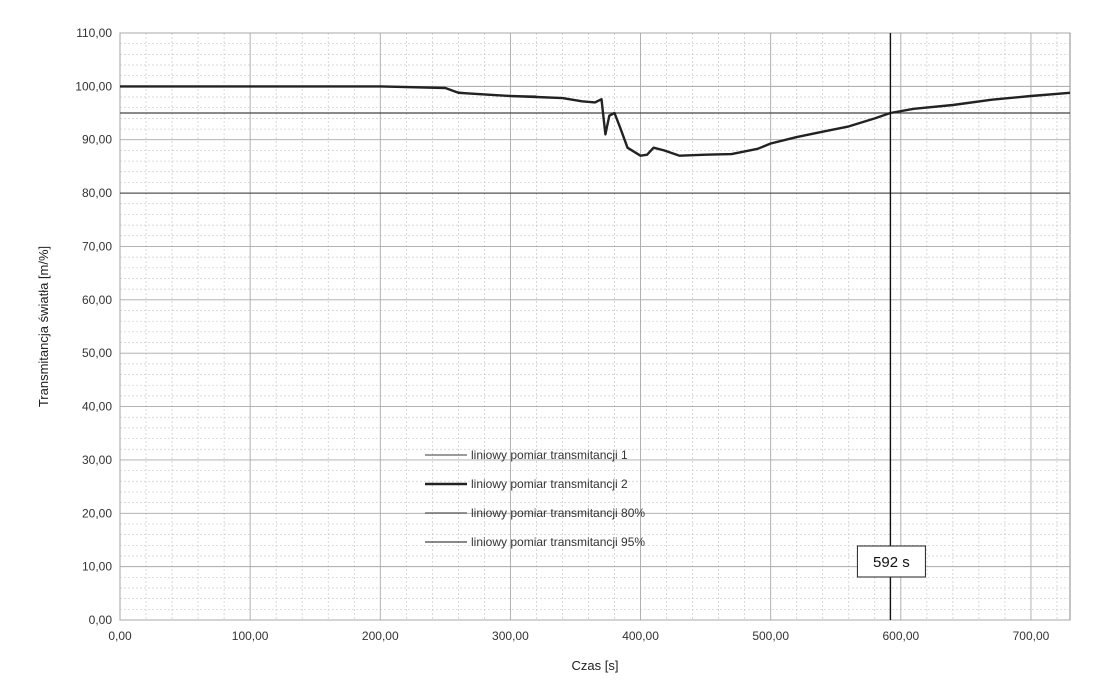  Describe the element at coordinates (97, 513) in the screenshot. I see `y-tick-label: 20,00` at that location.